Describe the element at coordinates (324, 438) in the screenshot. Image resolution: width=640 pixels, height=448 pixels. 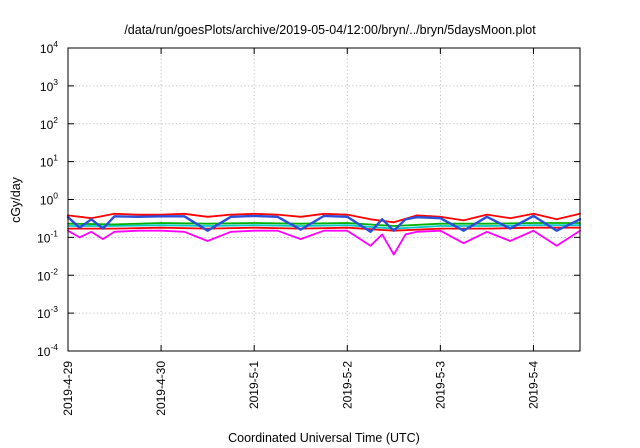
I see `x-axis-label: Coordinated Universal Time (UTC)` at that location.